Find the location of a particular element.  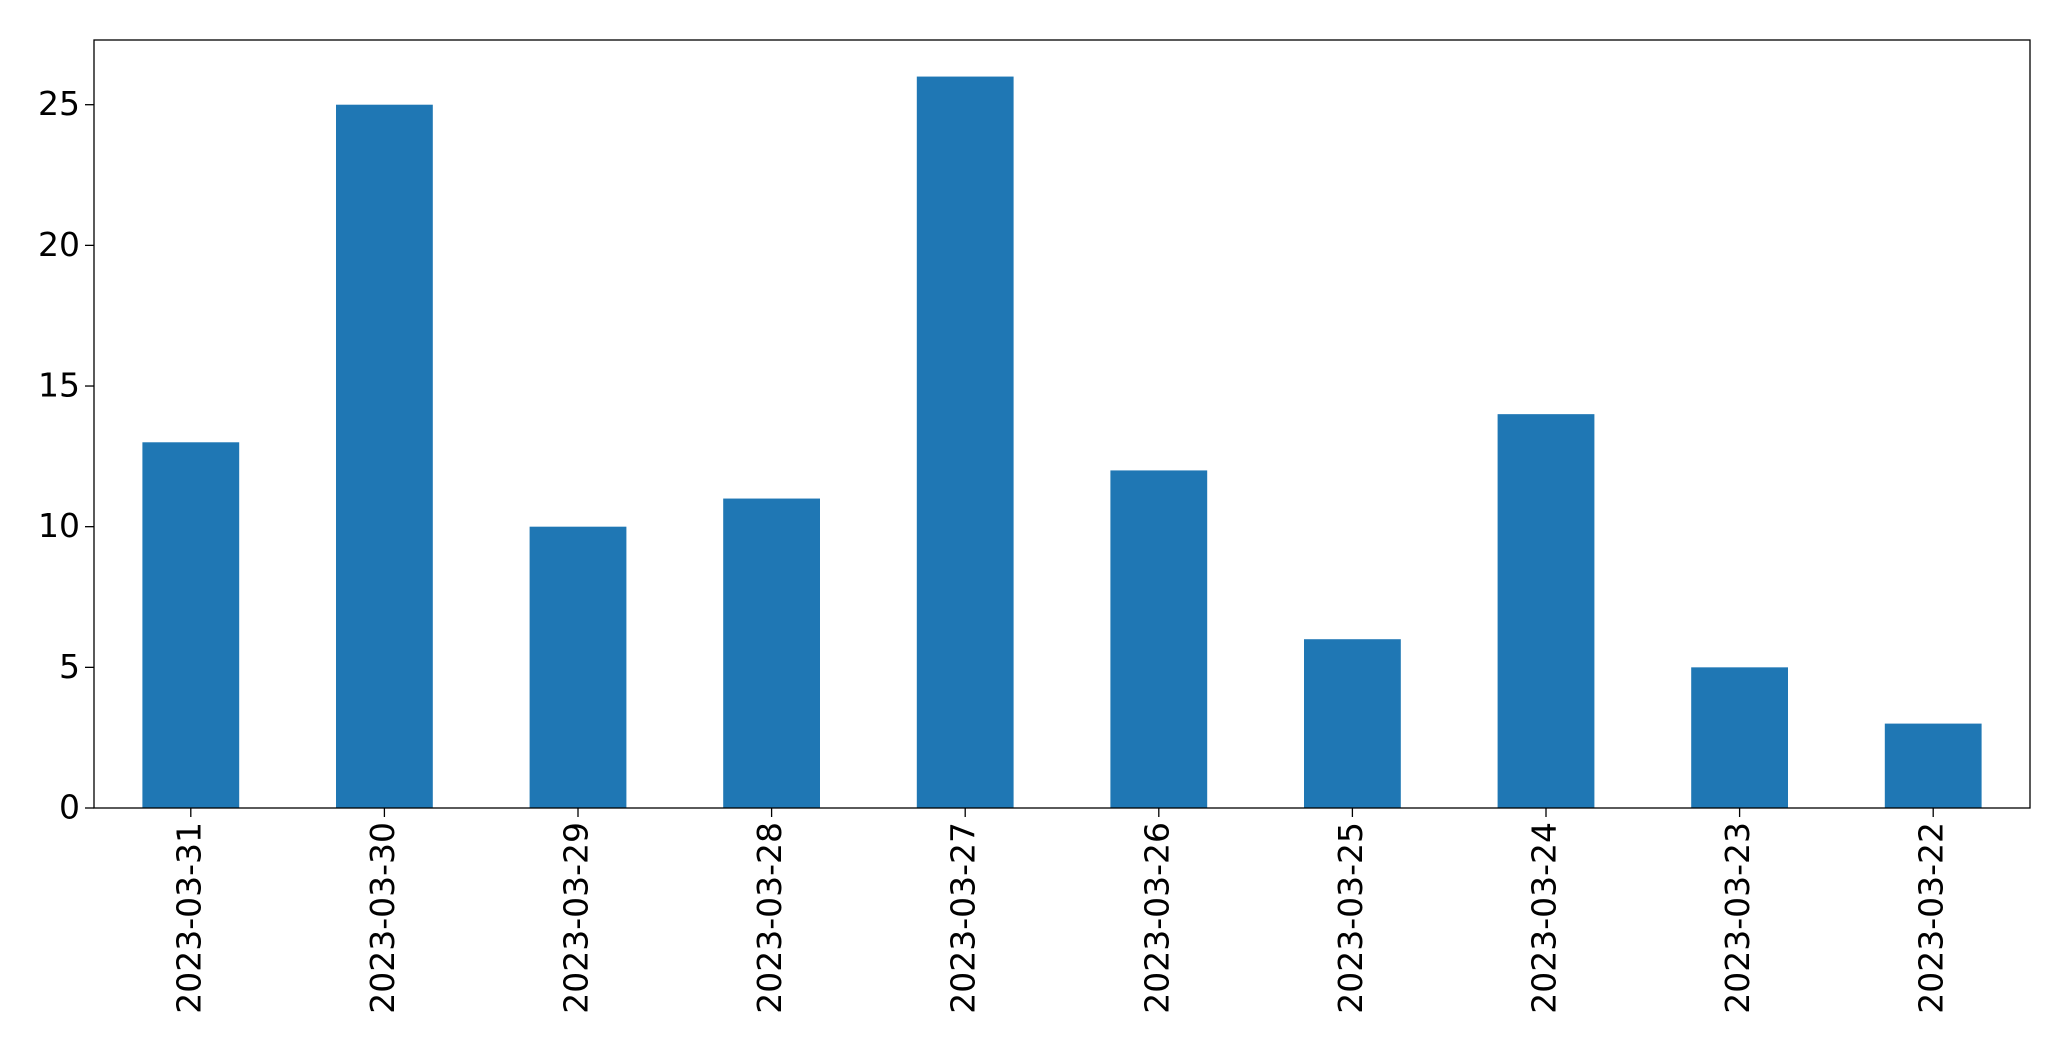

x-tick-label: 2023-03-29 is located at coordinates (576, 918).